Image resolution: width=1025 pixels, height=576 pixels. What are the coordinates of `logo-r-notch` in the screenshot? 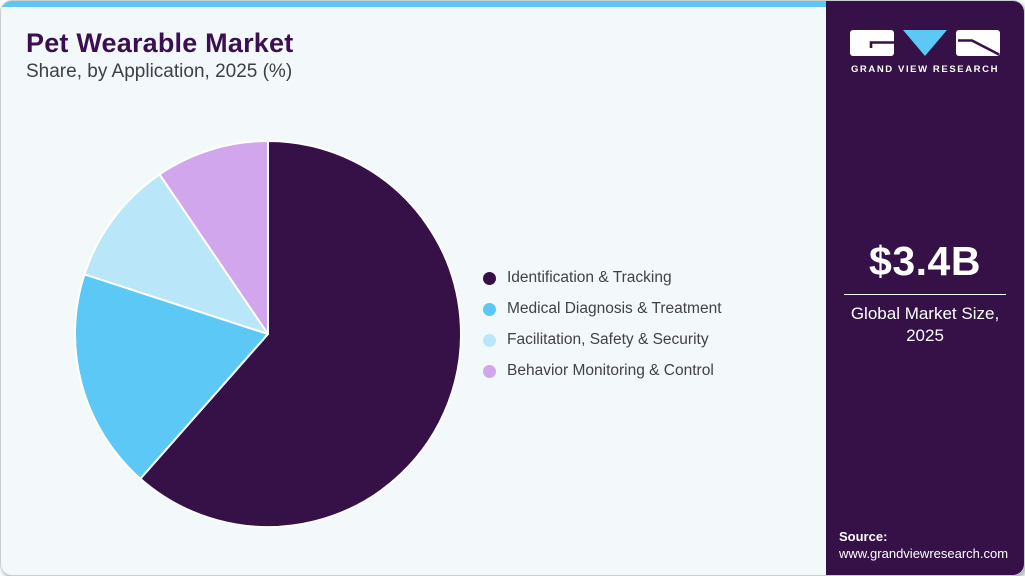 It's located at (979, 47).